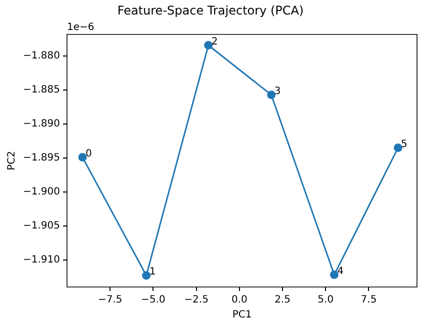 Image resolution: width=423 pixels, height=323 pixels. Describe the element at coordinates (89, 154) in the screenshot. I see `annotation: 0` at that location.